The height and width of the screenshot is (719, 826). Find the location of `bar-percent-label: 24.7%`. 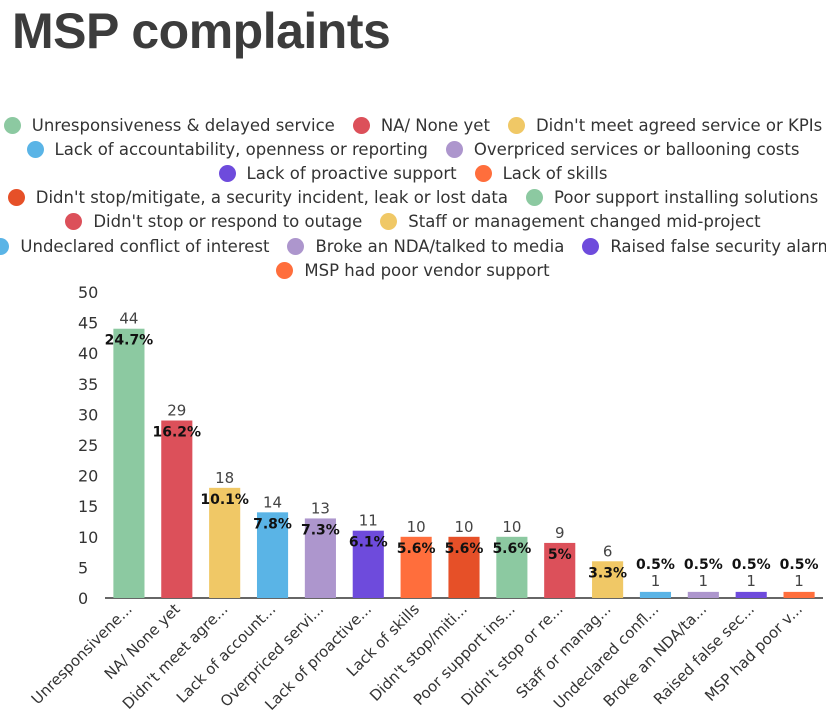

bar-percent-label: 24.7% is located at coordinates (129, 341).